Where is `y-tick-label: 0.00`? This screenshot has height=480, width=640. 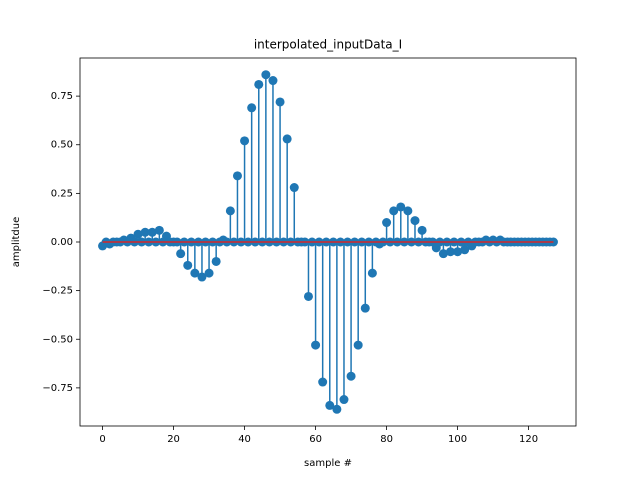
y-tick-label: 0.00 is located at coordinates (62, 242).